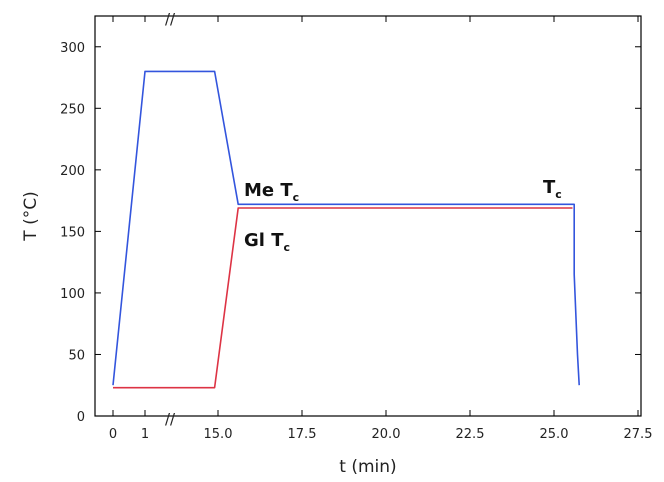  I want to click on x-tick-label: 22.5, so click(470, 434).